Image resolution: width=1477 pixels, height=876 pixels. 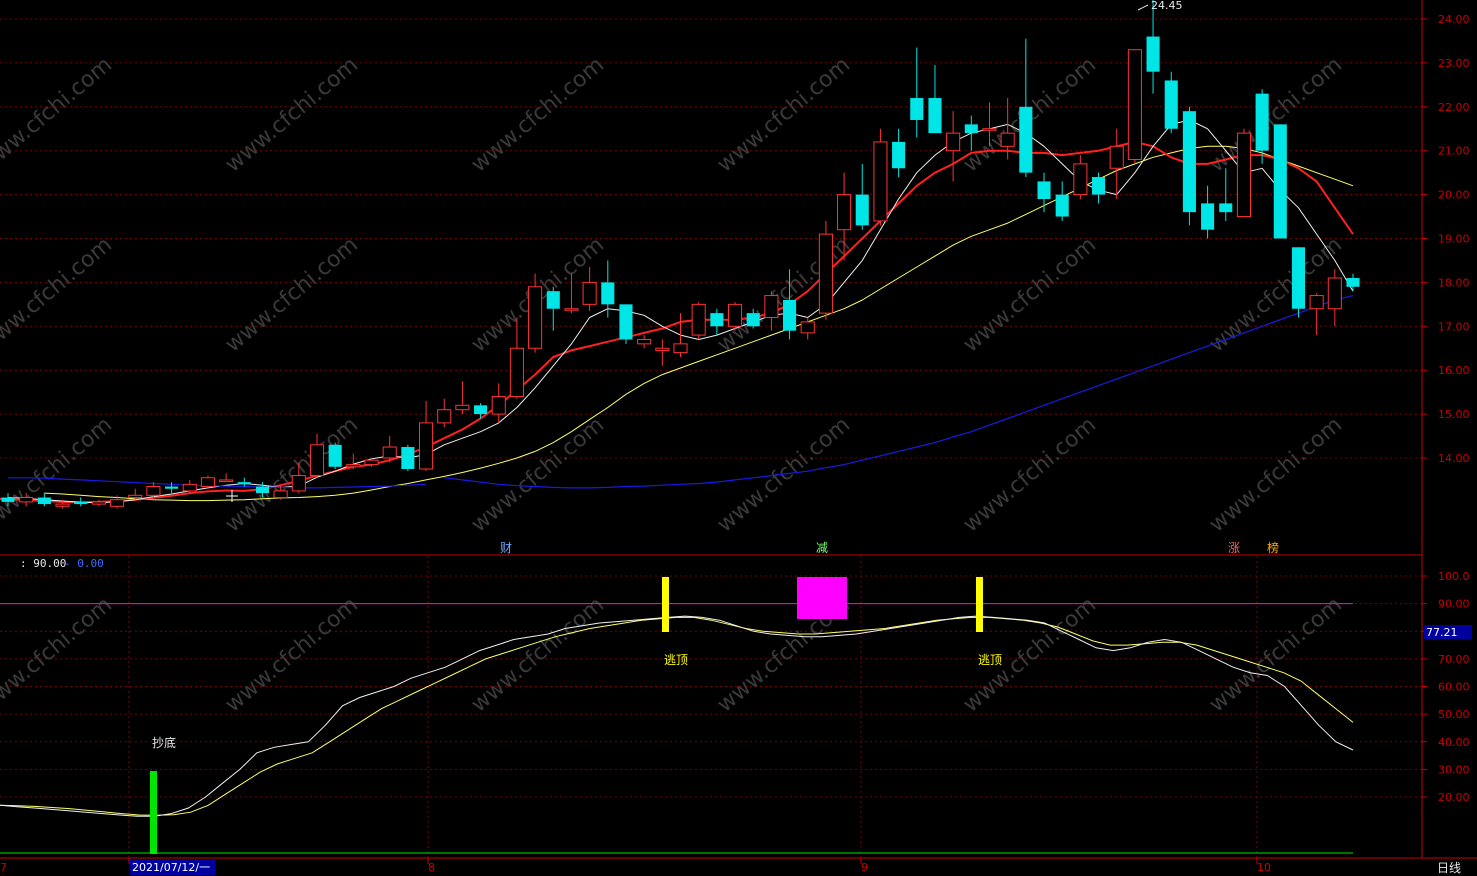 What do you see at coordinates (822, 548) in the screenshot?
I see `marker-jian: 减` at bounding box center [822, 548].